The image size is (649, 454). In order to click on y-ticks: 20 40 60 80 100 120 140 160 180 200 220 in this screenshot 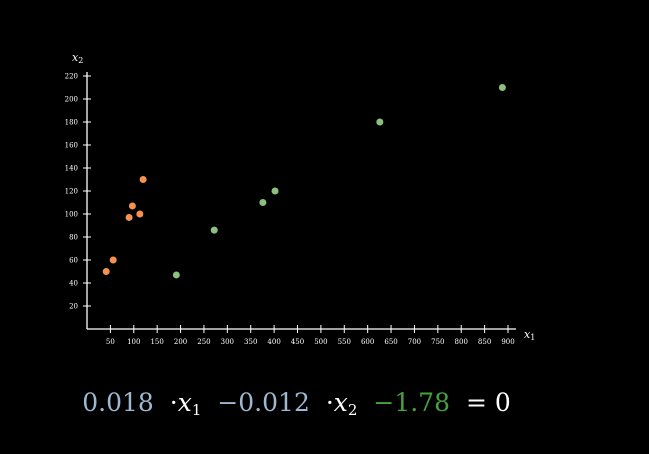, I will do `click(78, 192)`.